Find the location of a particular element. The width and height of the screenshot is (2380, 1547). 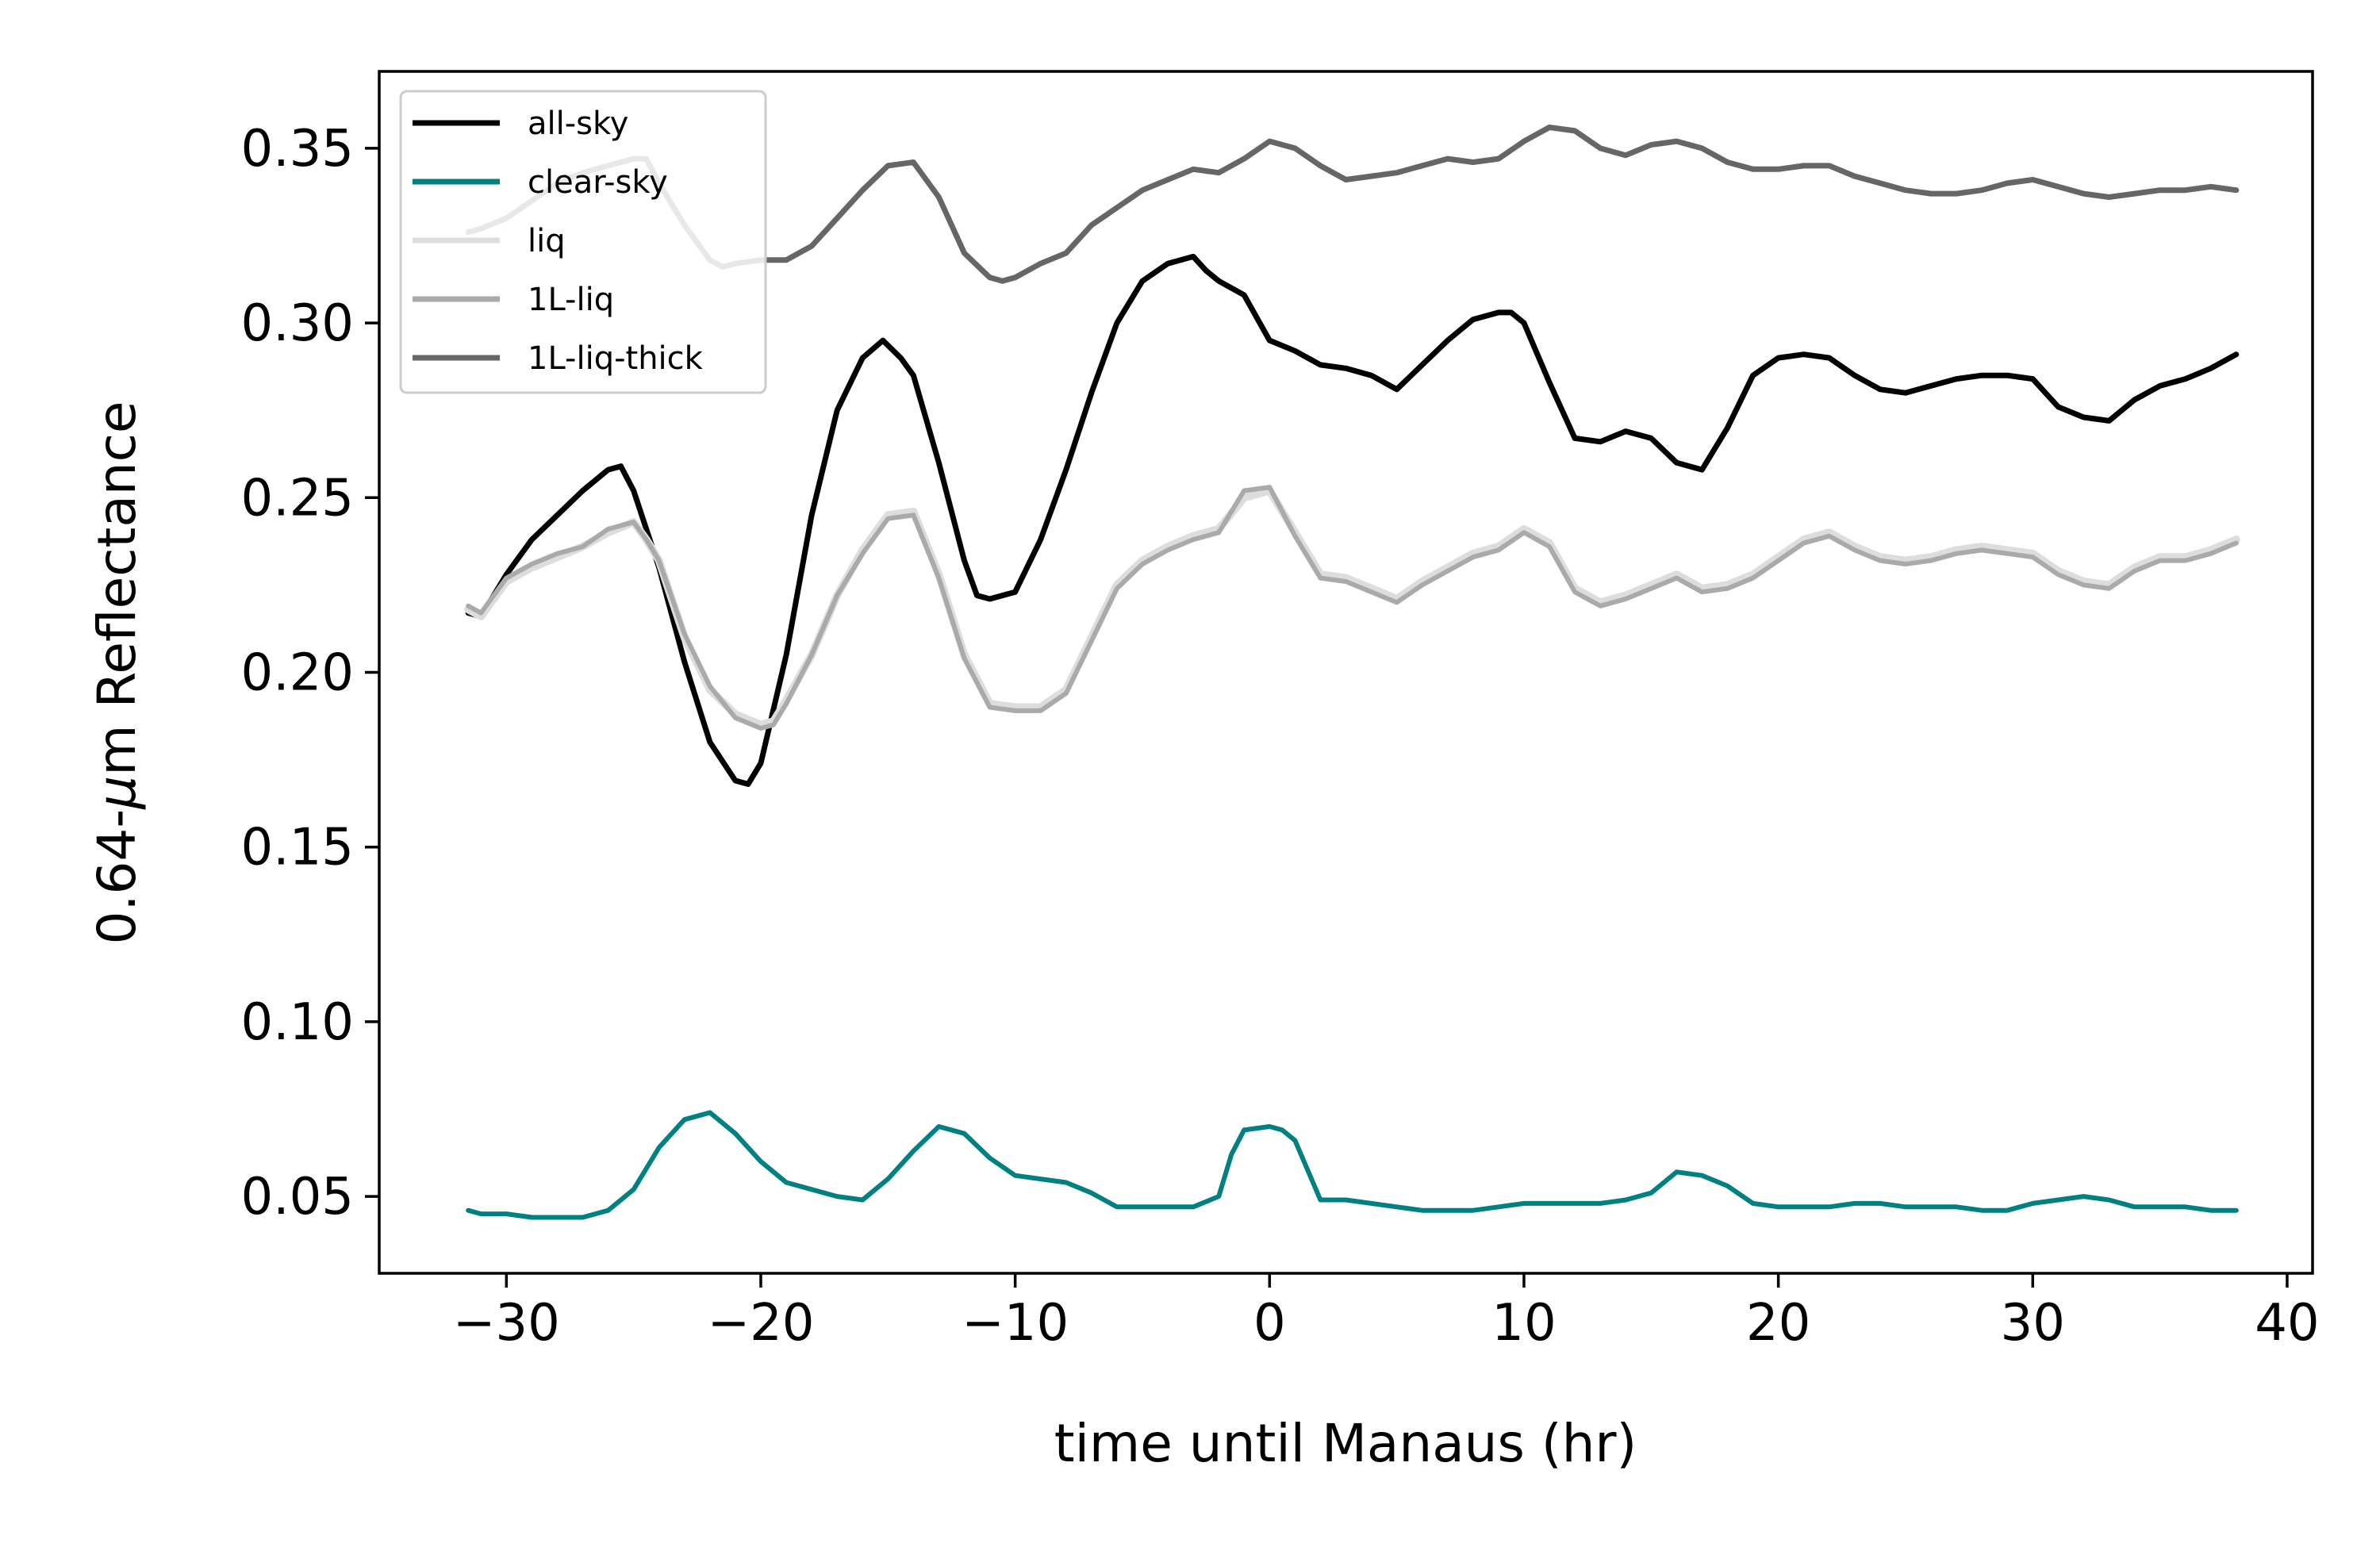

x-tick-label: −10 is located at coordinates (1015, 1323).